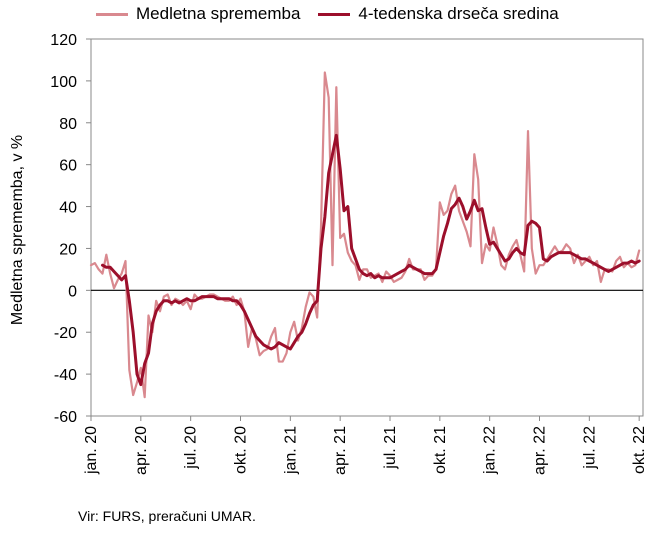 This screenshot has height=536, width=652. What do you see at coordinates (65, 333) in the screenshot?
I see `y-tick-label: -20` at bounding box center [65, 333].